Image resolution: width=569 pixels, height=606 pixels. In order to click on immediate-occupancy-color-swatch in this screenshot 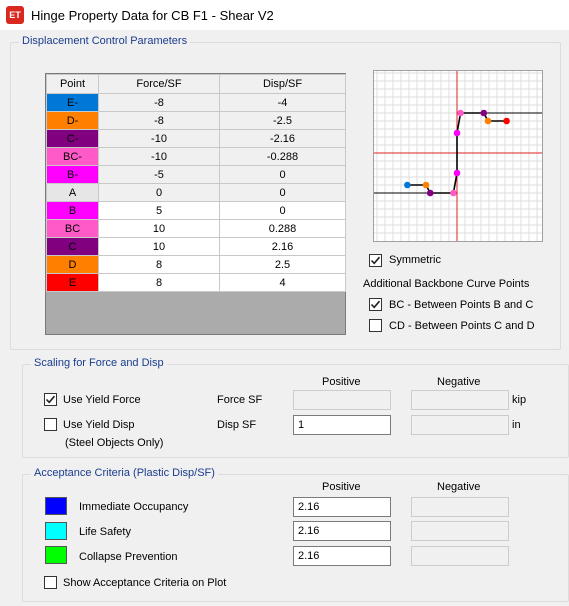, I will do `click(56, 506)`.